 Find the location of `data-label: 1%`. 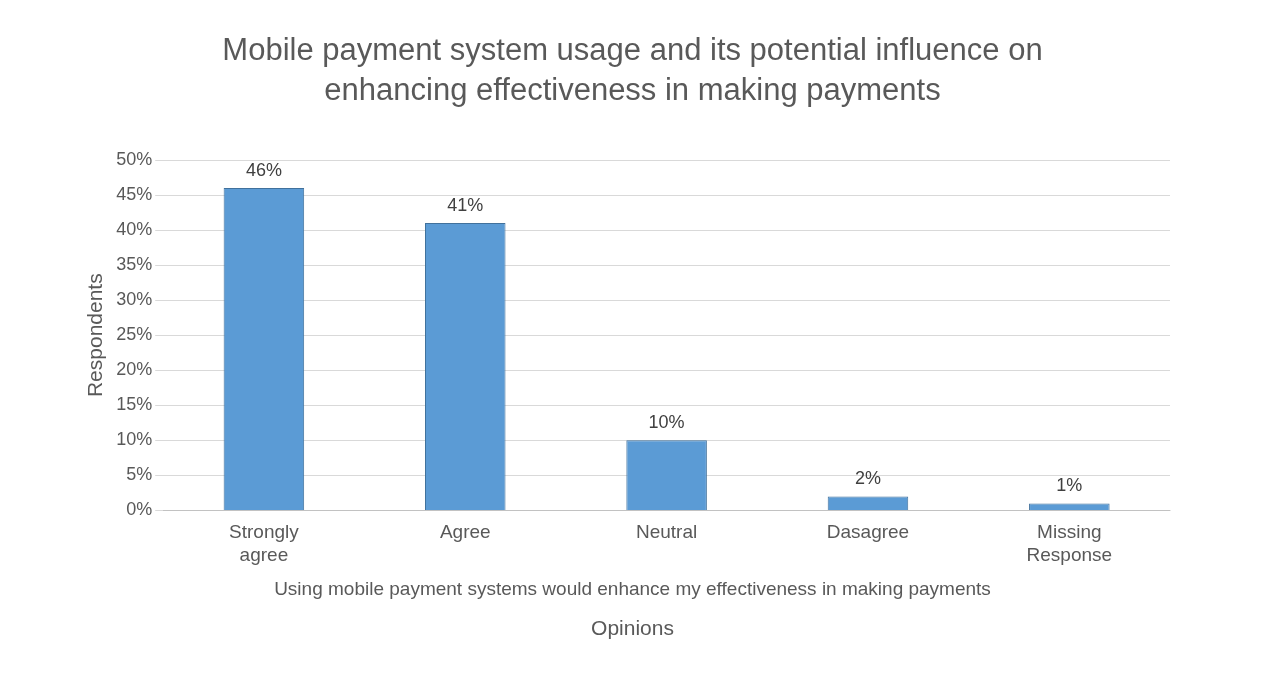

data-label: 1% is located at coordinates (1069, 485).